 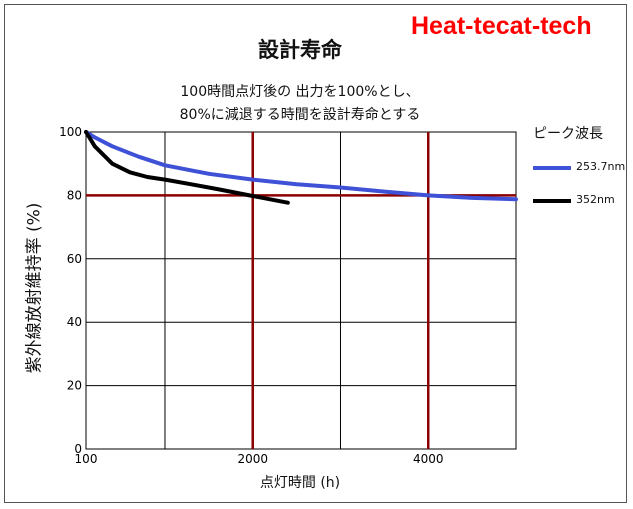 What do you see at coordinates (86, 459) in the screenshot?
I see `x-tick-label: 100` at bounding box center [86, 459].